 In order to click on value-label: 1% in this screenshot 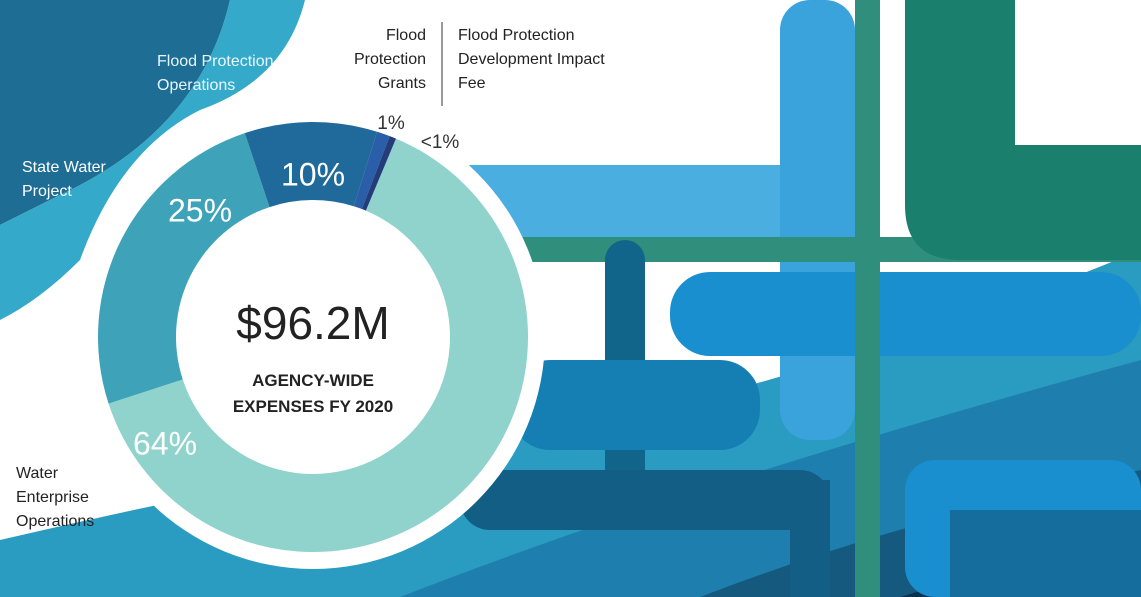, I will do `click(391, 123)`.